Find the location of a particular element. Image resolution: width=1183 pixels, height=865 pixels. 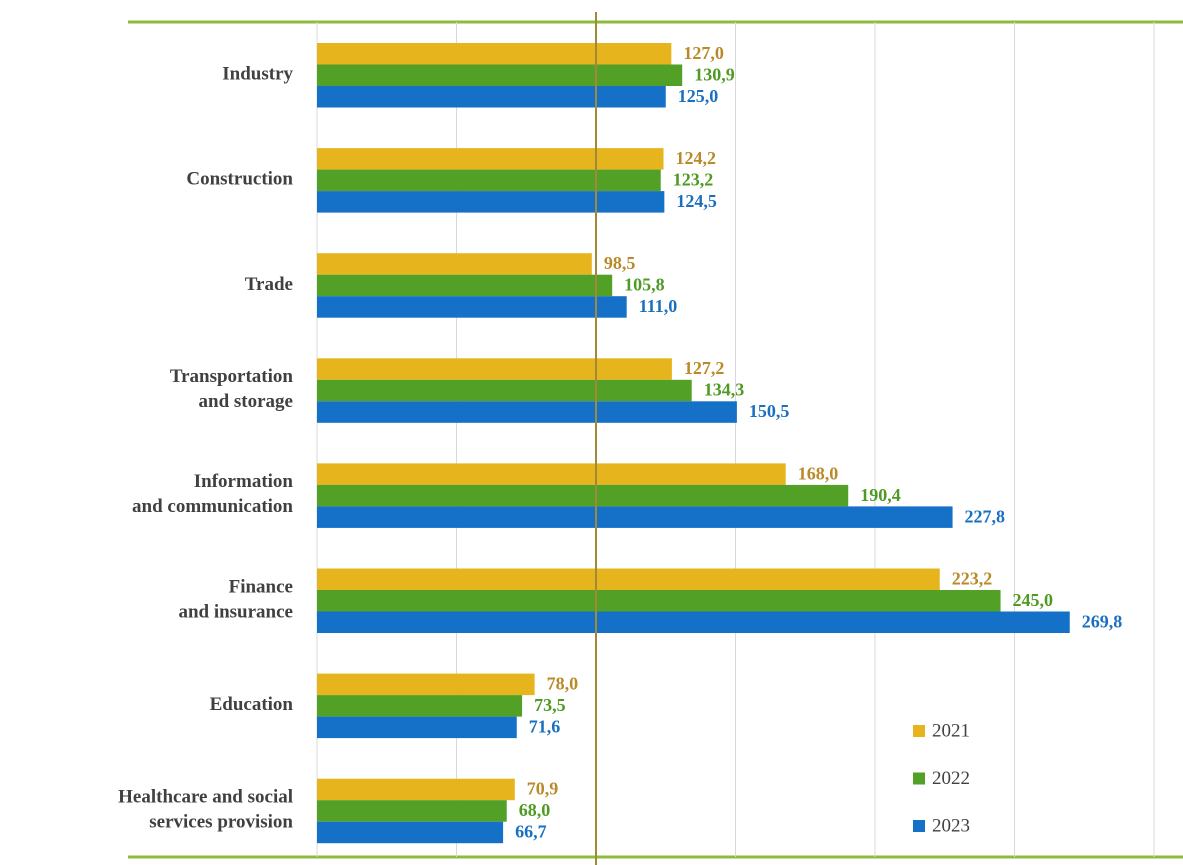

value-label: 168,0 is located at coordinates (818, 473).